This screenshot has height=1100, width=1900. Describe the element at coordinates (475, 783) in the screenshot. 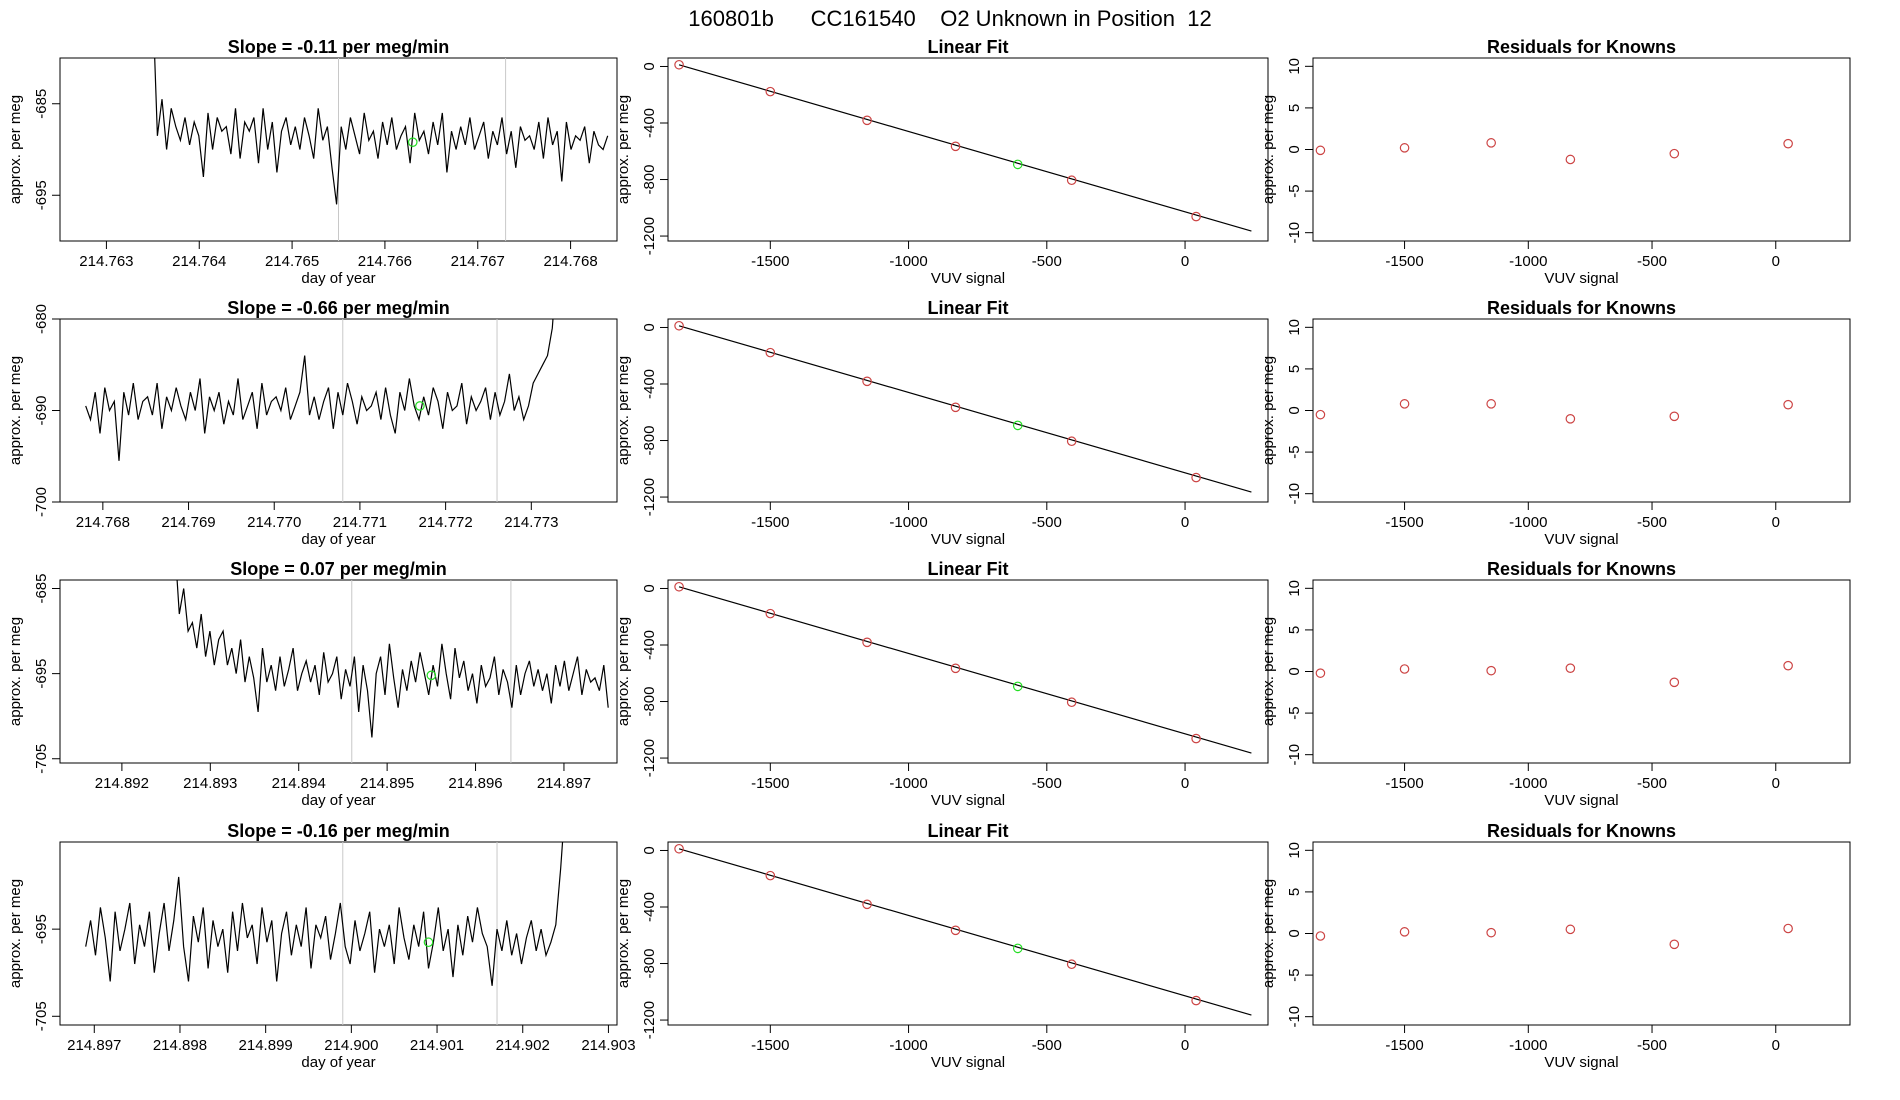

I see `x-tick-label: 214.896` at that location.